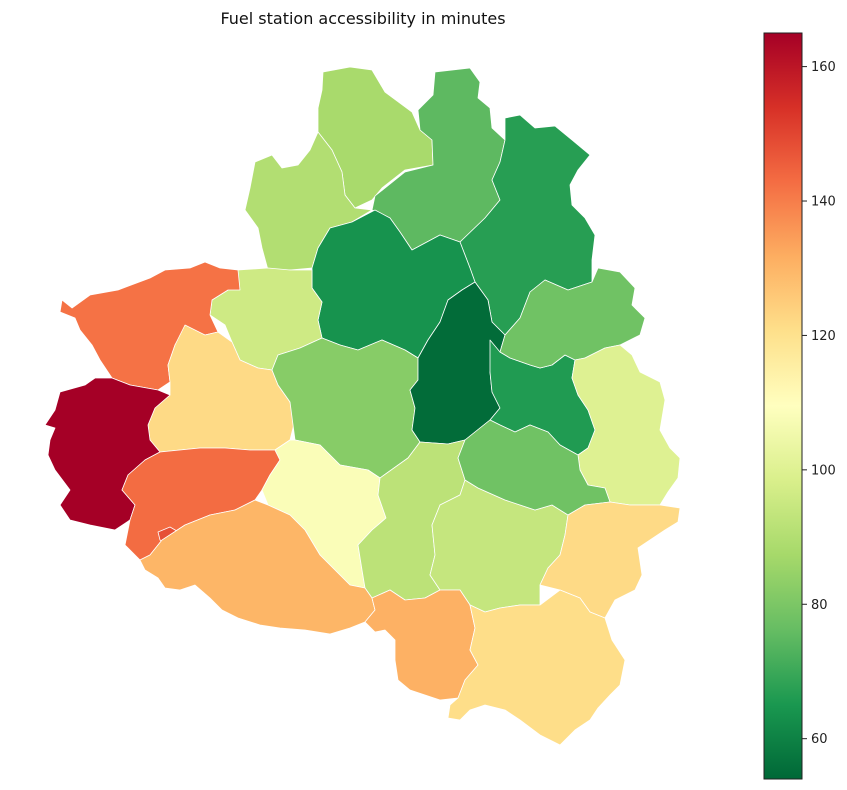 This screenshot has width=847, height=790. What do you see at coordinates (819, 605) in the screenshot?
I see `colorbar-tick-label: 80` at bounding box center [819, 605].